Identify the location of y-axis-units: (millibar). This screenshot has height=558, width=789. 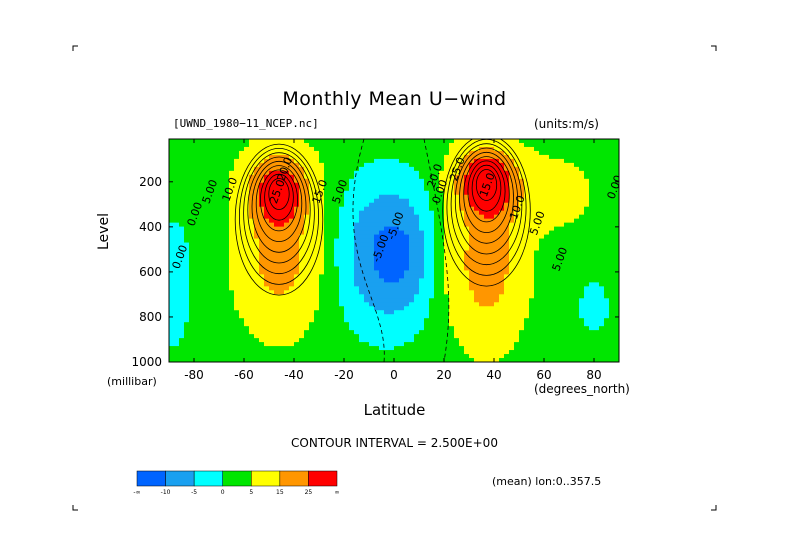
(132, 381).